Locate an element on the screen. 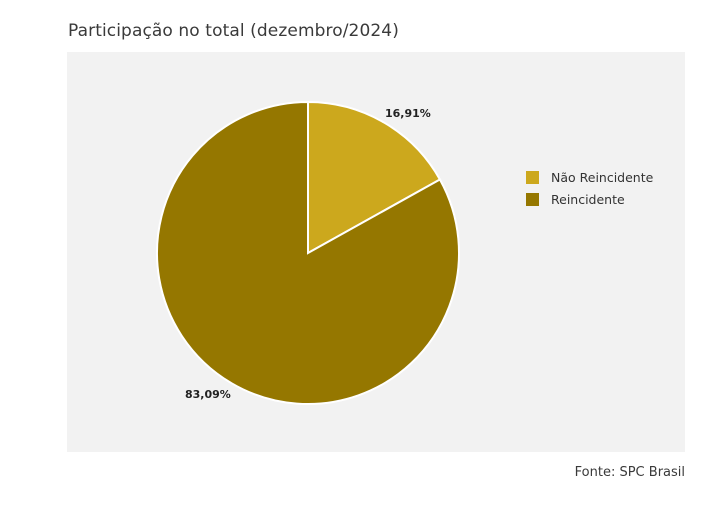 The width and height of the screenshot is (728, 517). chart-title: Participação no total (dezembro/2024) is located at coordinates (233, 31).